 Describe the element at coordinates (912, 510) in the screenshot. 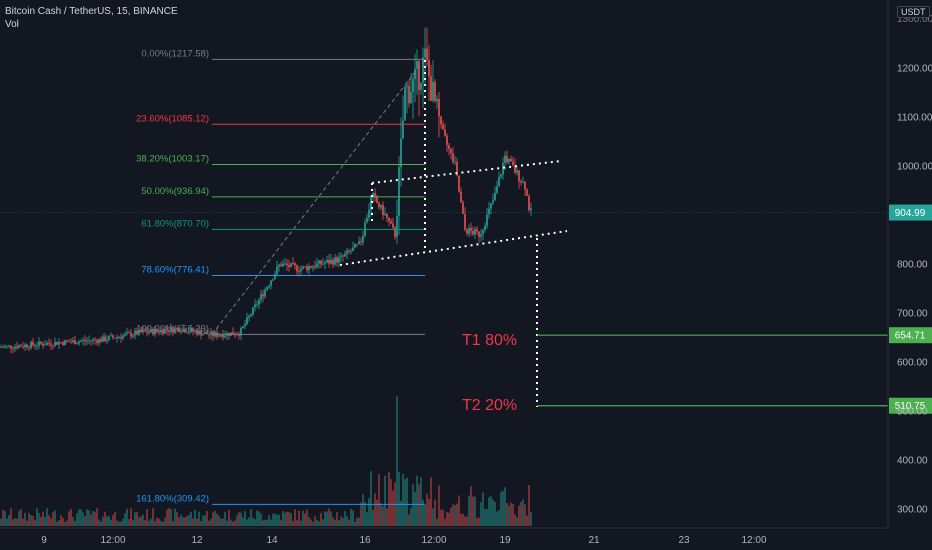

I see `price-tick-label: 300.00` at that location.